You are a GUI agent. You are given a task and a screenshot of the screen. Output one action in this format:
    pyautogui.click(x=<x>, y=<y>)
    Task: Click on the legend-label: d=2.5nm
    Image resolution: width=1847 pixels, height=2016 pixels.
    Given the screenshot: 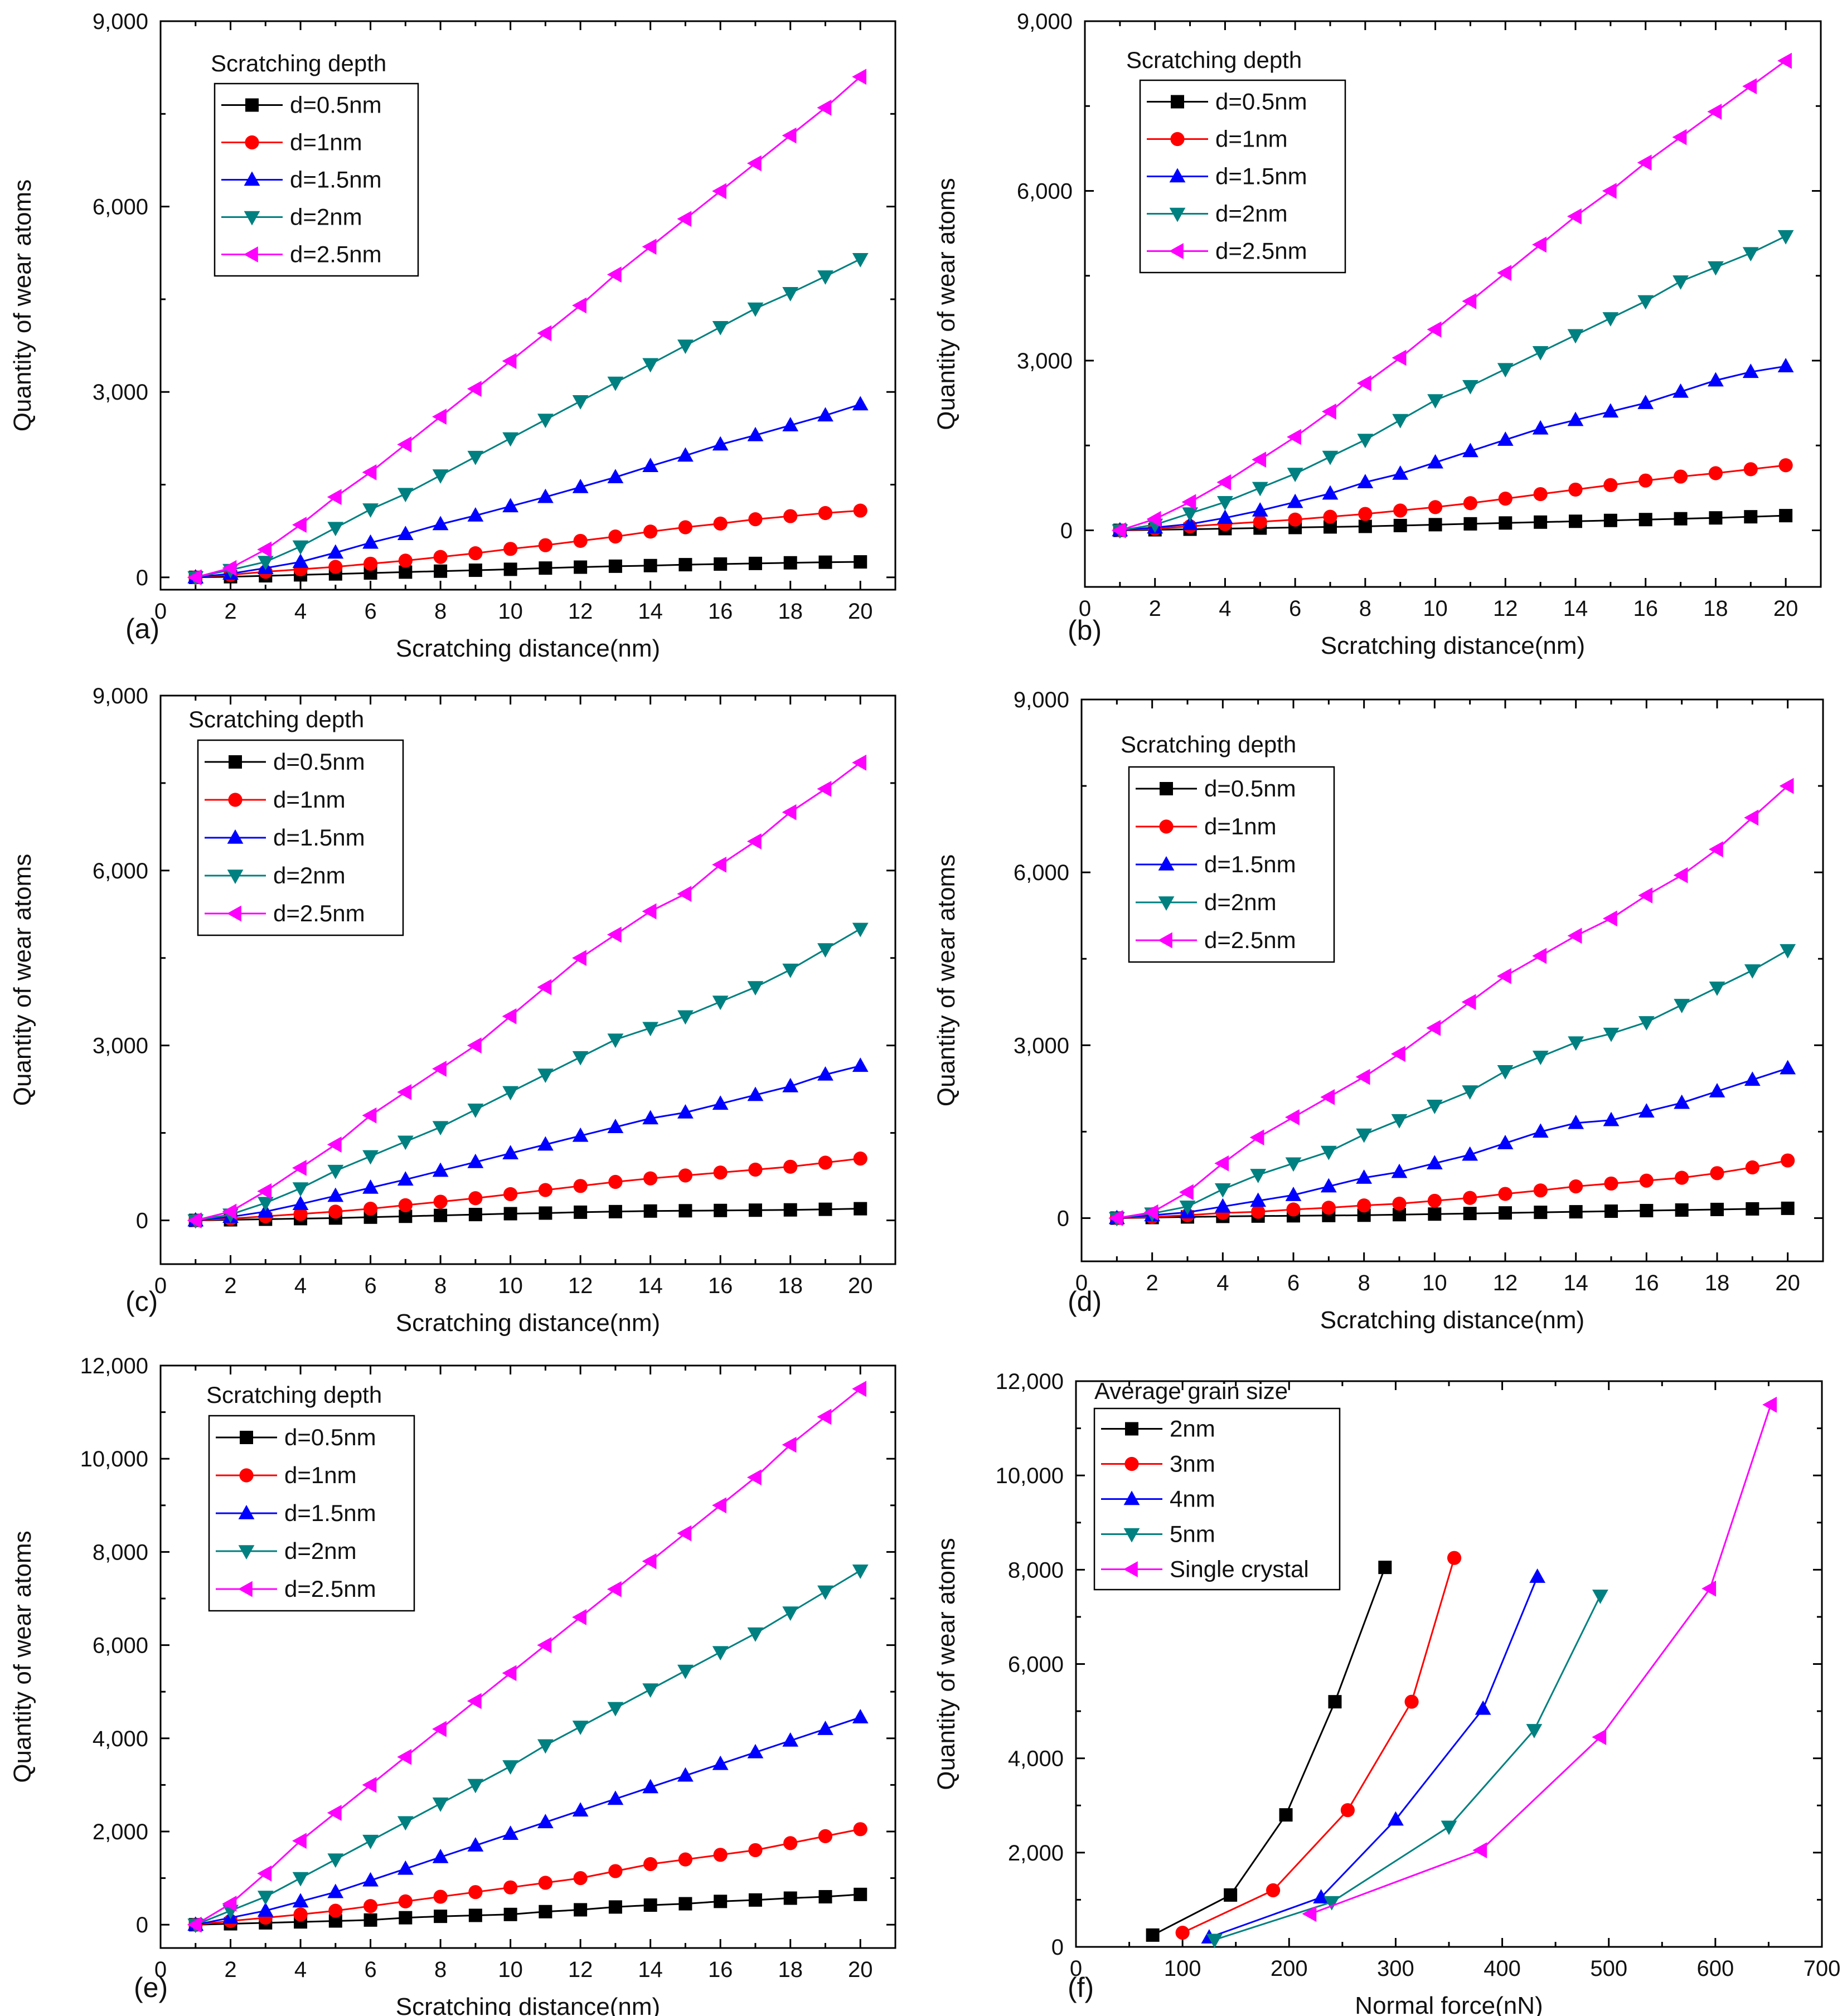 What is the action you would take?
    pyautogui.click(x=1261, y=251)
    